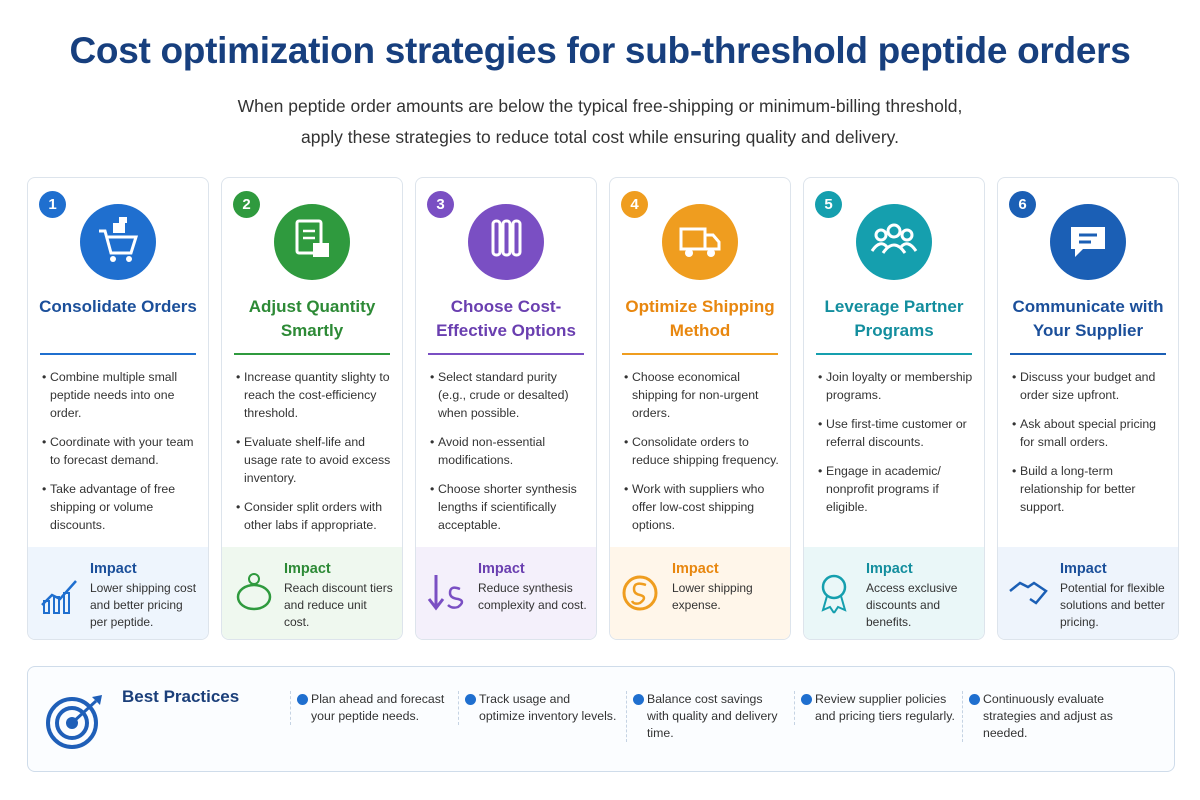  Describe the element at coordinates (896, 386) in the screenshot. I see `bullet: Join loyalty or membership programs.` at that location.